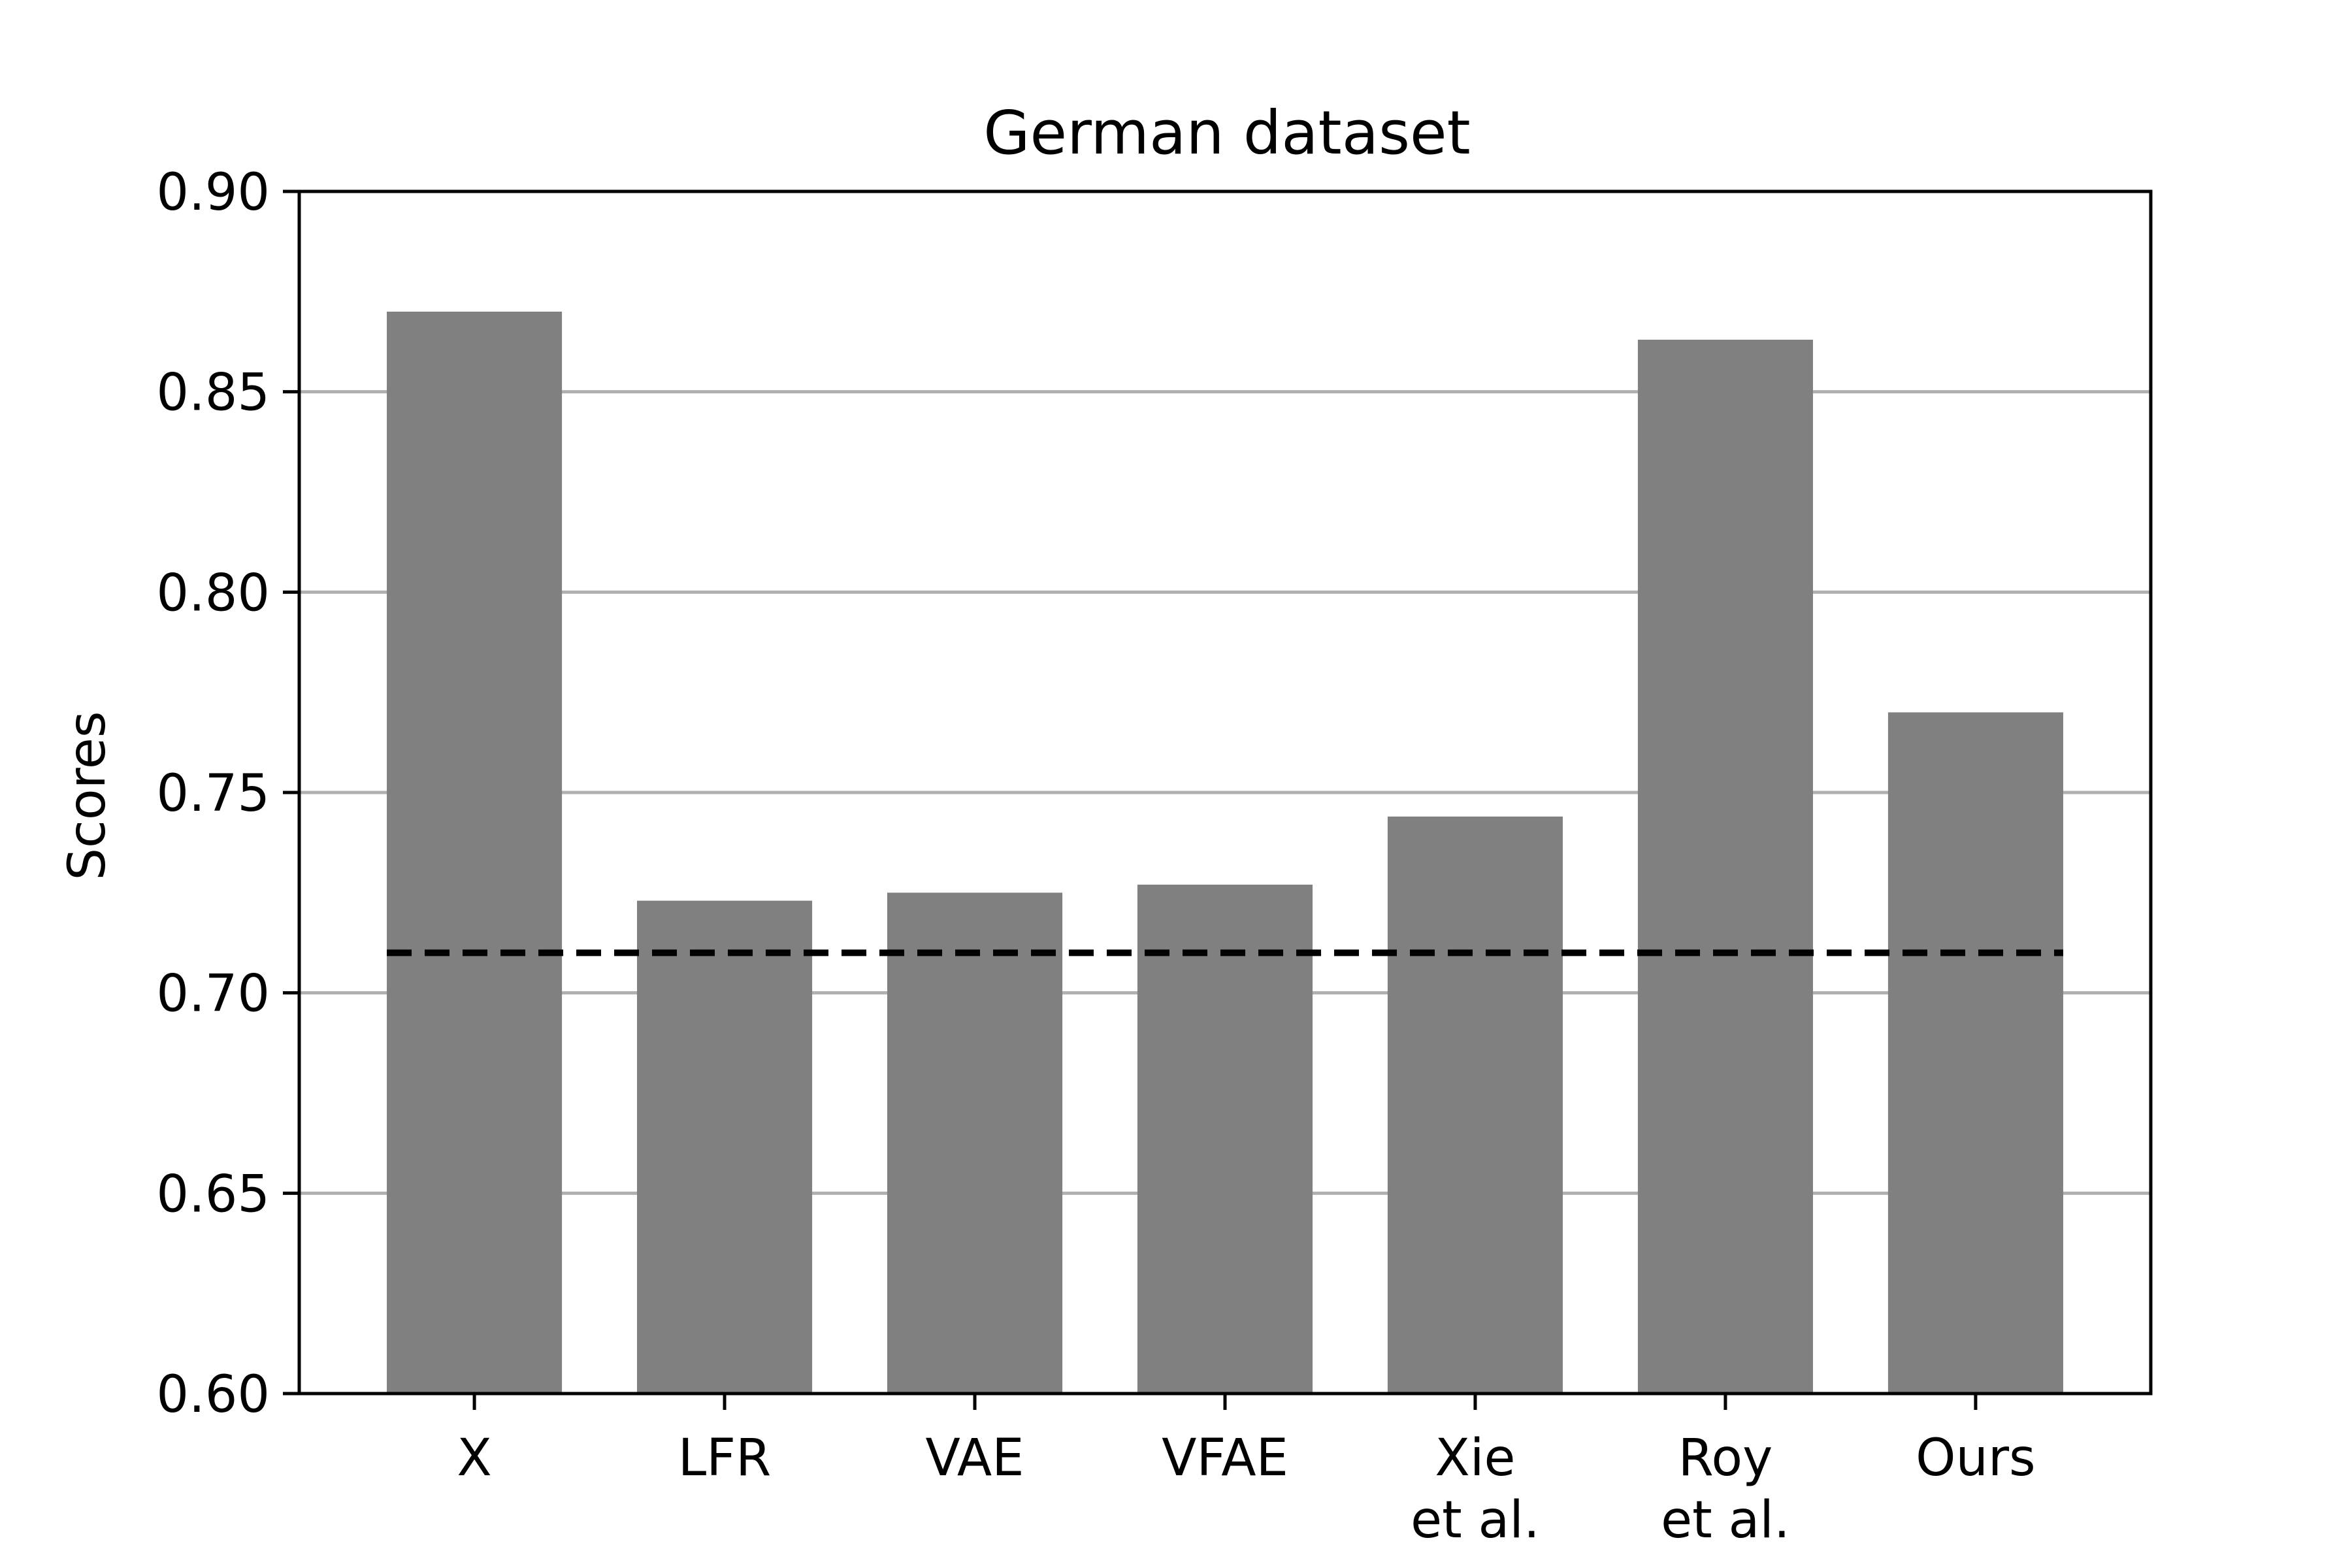 Image resolution: width=2352 pixels, height=1568 pixels. Describe the element at coordinates (975, 1458) in the screenshot. I see `x-tick-label: VAE` at that location.